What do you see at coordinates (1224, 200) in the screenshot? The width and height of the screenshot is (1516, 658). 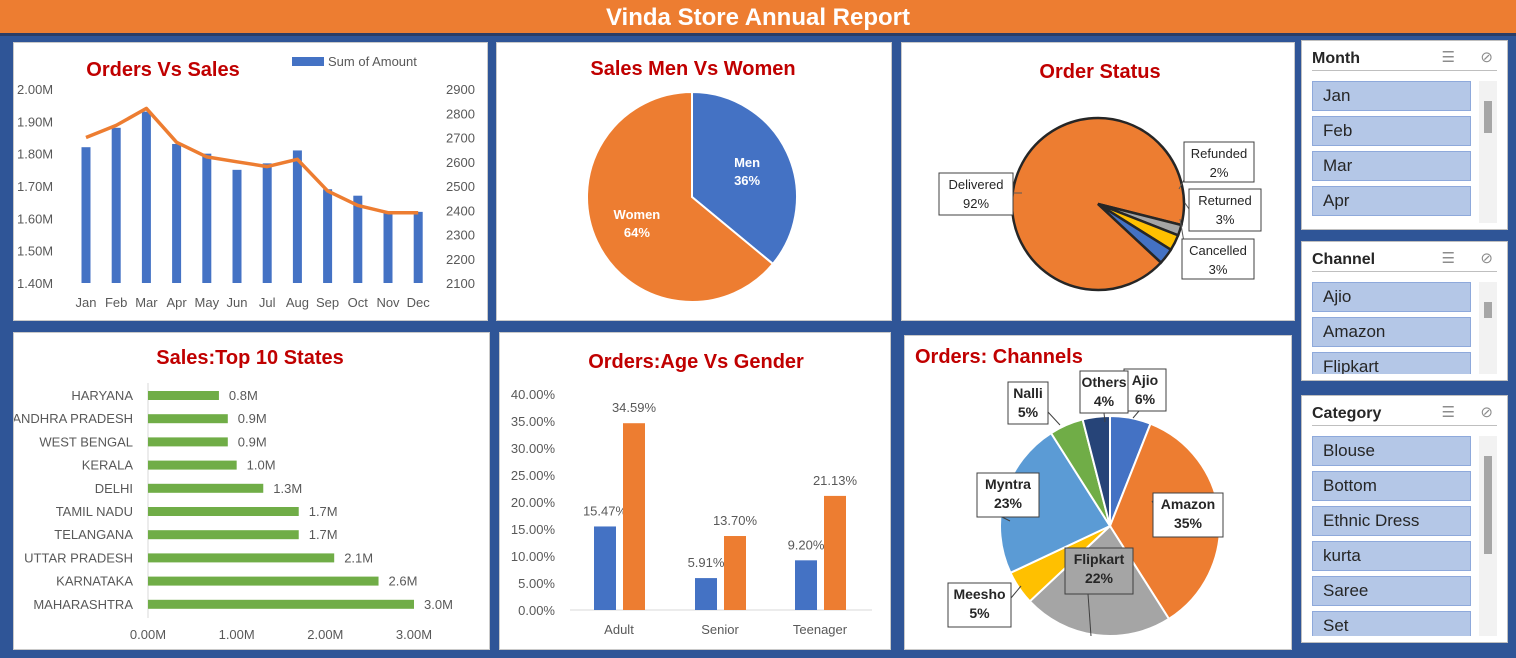 I see `data-label: Returned` at bounding box center [1224, 200].